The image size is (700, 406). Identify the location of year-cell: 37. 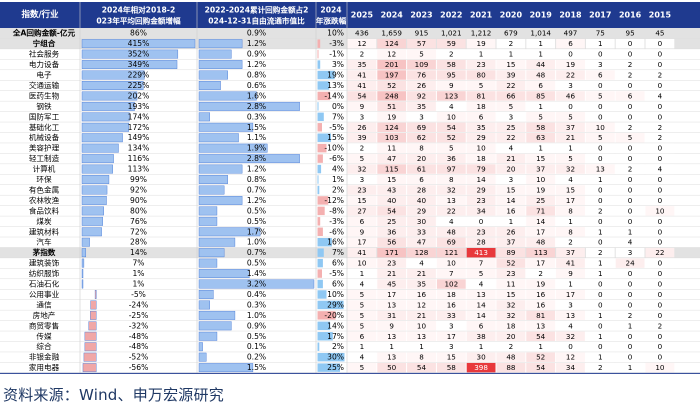
(570, 252).